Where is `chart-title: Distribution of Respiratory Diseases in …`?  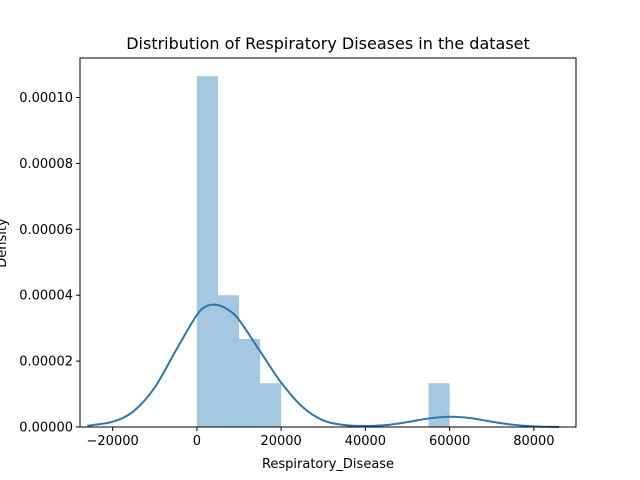
chart-title: Distribution of Respiratory Diseases in … is located at coordinates (328, 43).